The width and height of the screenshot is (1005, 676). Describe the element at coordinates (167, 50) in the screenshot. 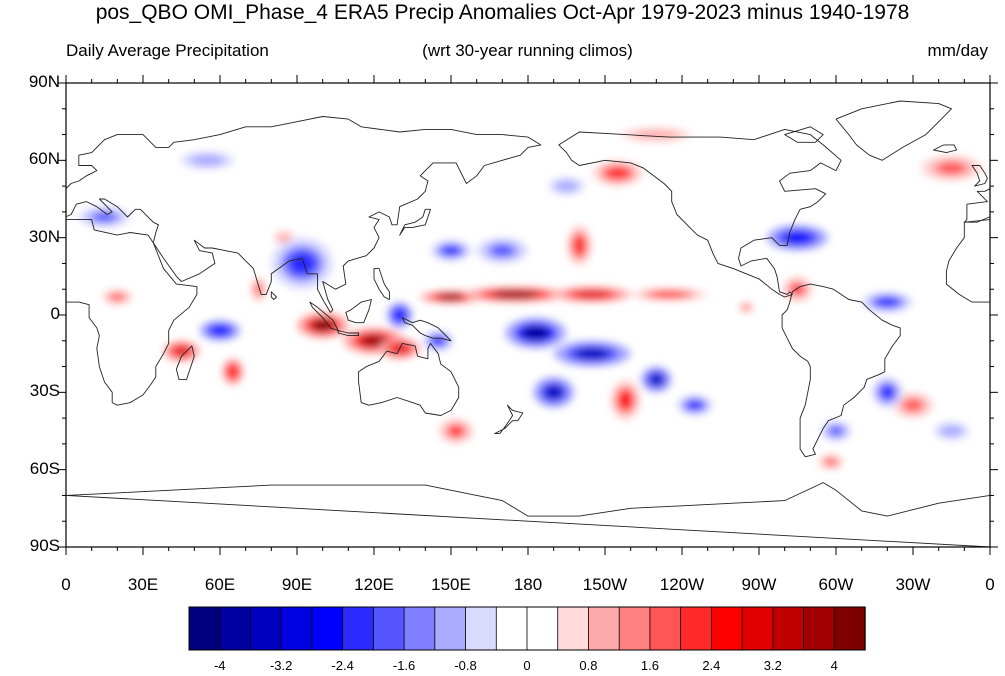

I see `left-subtitle: Daily Average Precipitation` at that location.